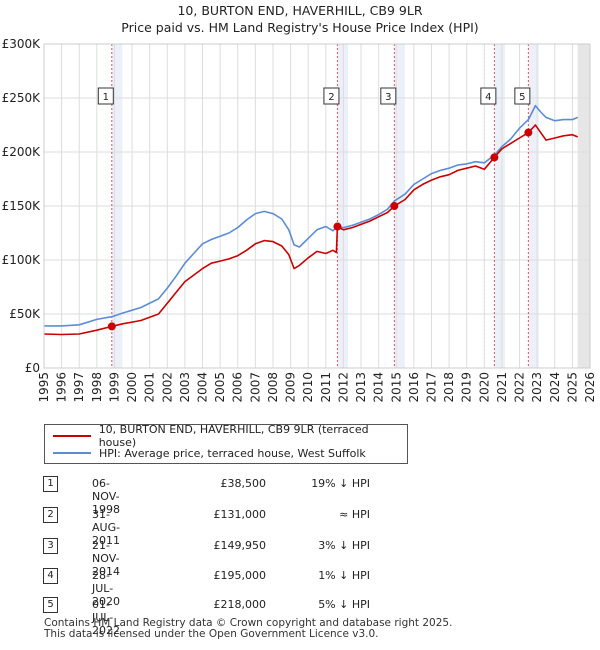 This screenshot has width=600, height=650. Describe the element at coordinates (32, 368) in the screenshot. I see `y-tick-label: £0` at that location.